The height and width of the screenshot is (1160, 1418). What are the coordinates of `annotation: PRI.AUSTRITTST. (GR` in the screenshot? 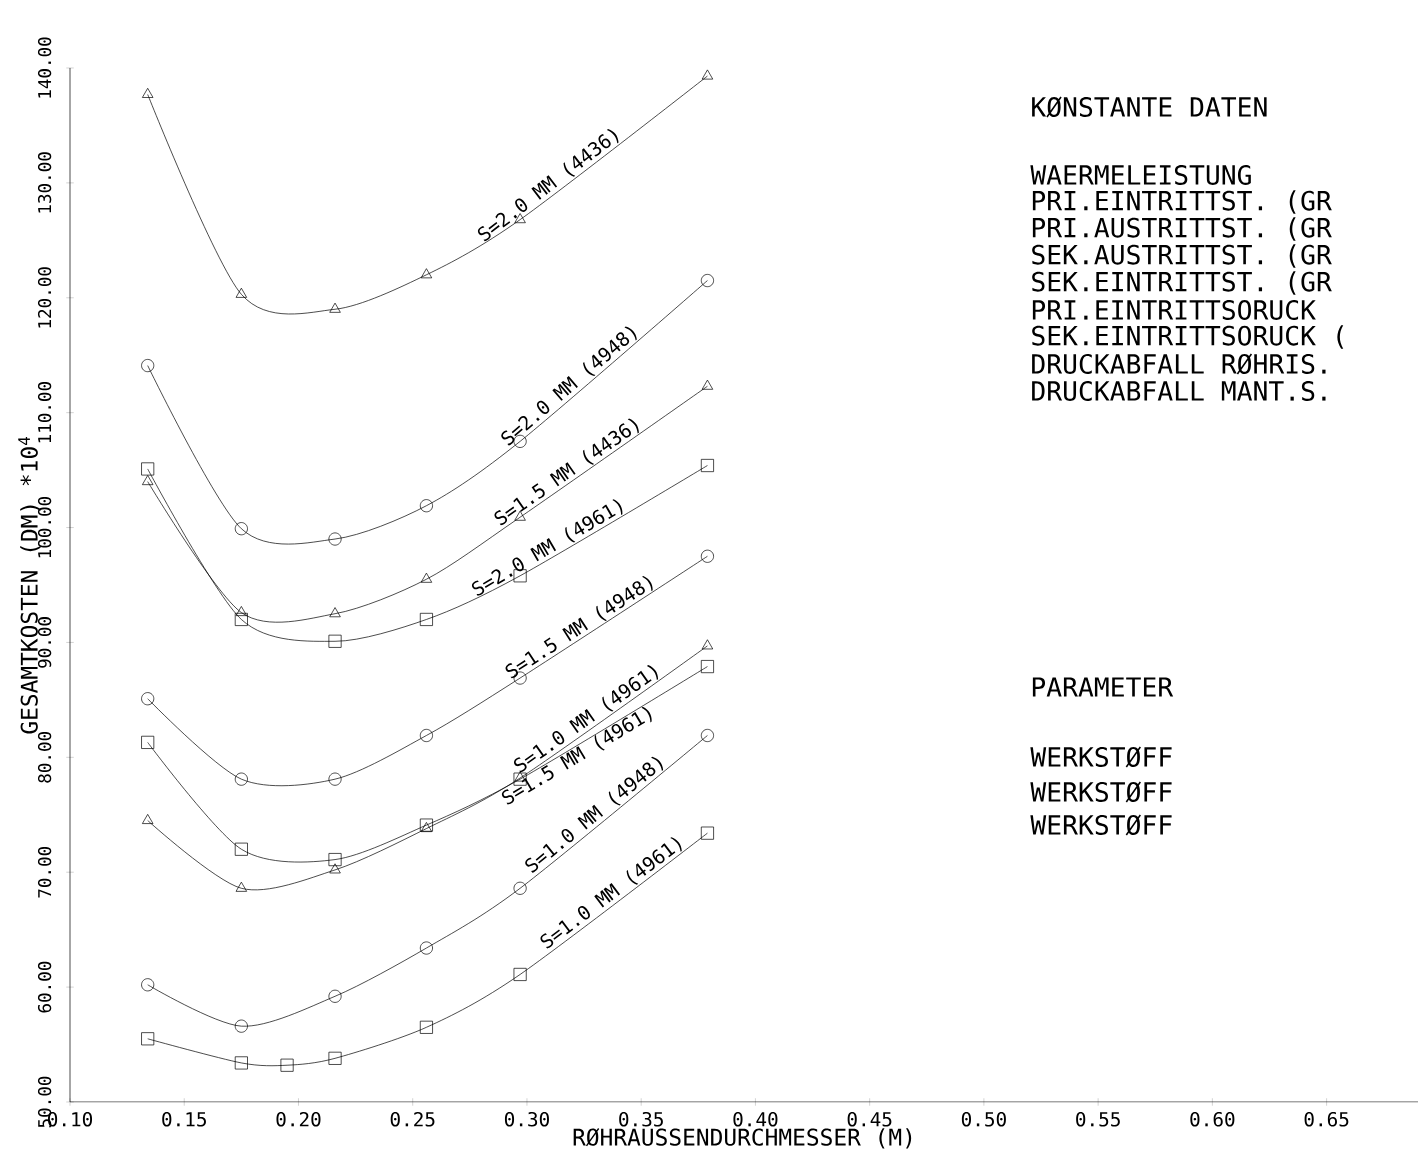 It's located at (1182, 229).